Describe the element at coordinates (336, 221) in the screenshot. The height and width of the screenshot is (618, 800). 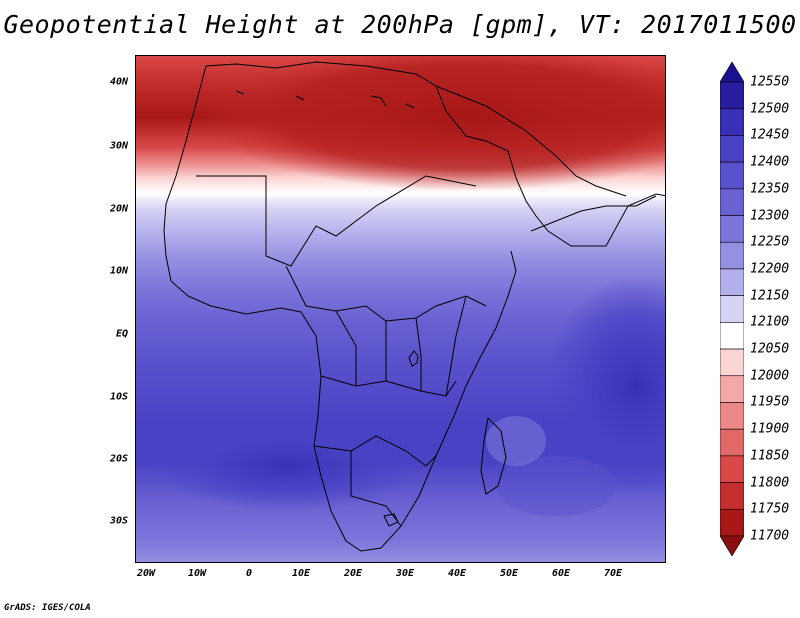
I see `sahara-borders` at that location.